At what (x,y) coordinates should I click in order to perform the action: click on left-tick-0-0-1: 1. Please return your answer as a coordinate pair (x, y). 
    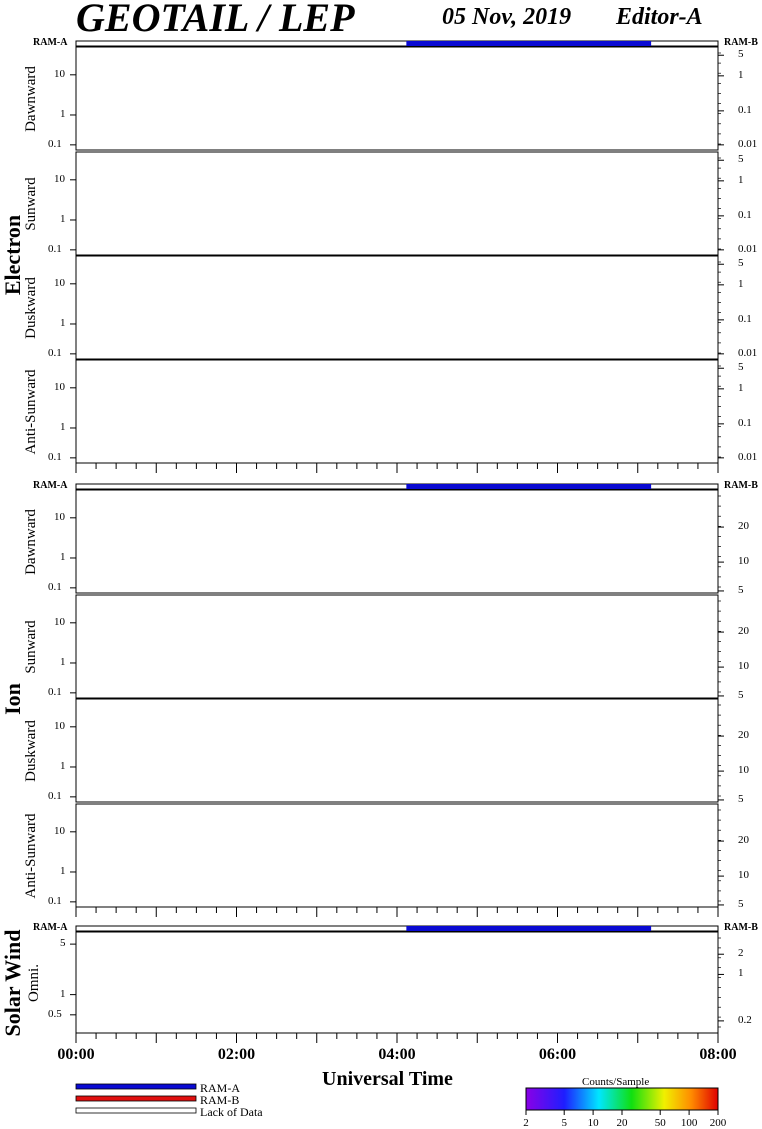
    Looking at the image, I should click on (63, 113).